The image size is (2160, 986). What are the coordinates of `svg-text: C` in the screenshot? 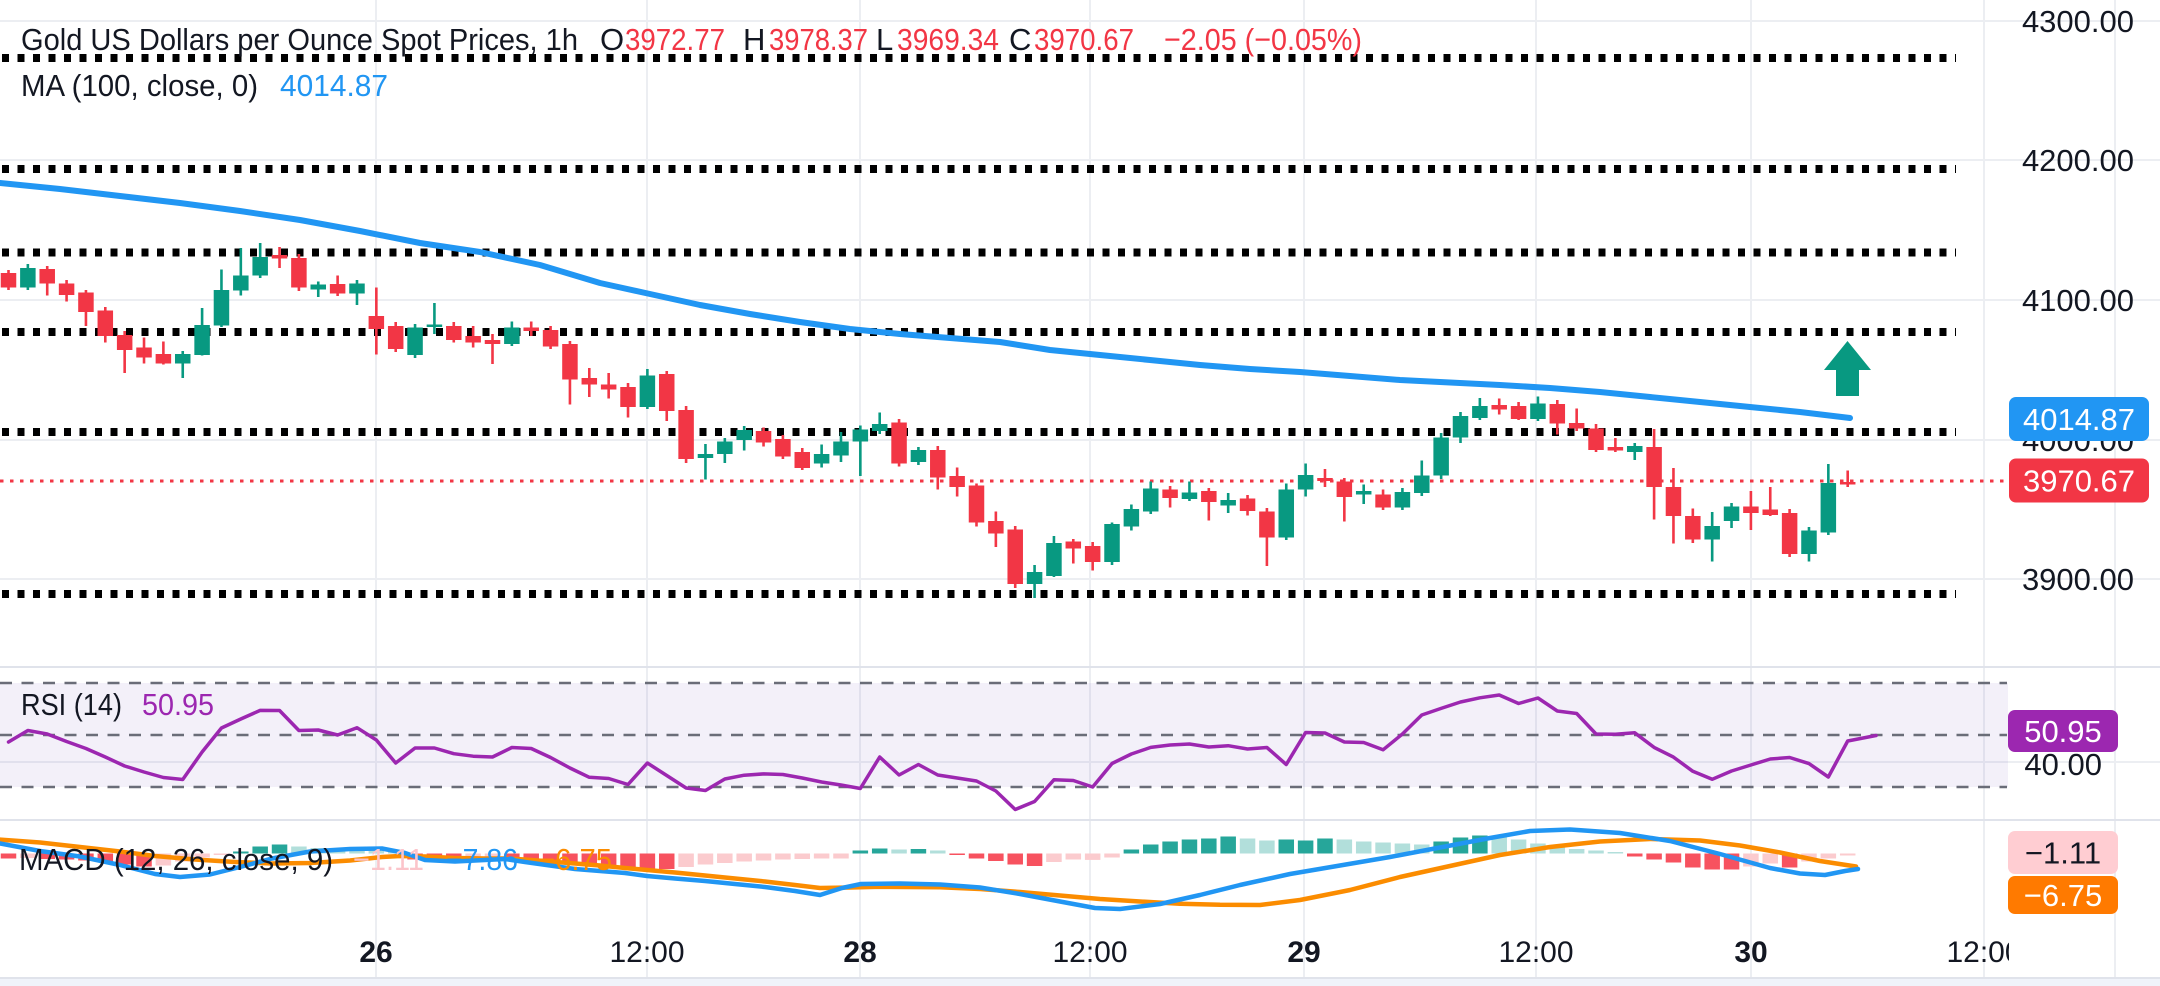 It's located at (1020, 39).